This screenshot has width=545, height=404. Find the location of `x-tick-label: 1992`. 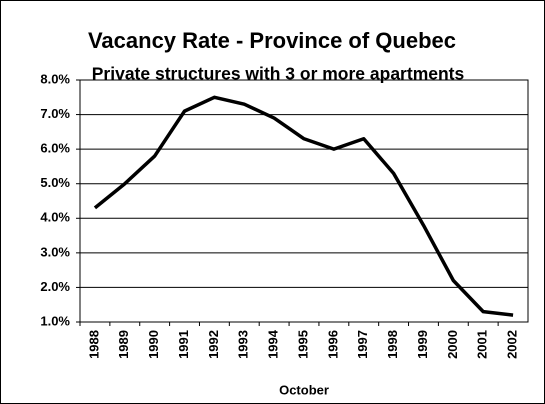

x-tick-label: 1992 is located at coordinates (213, 344).